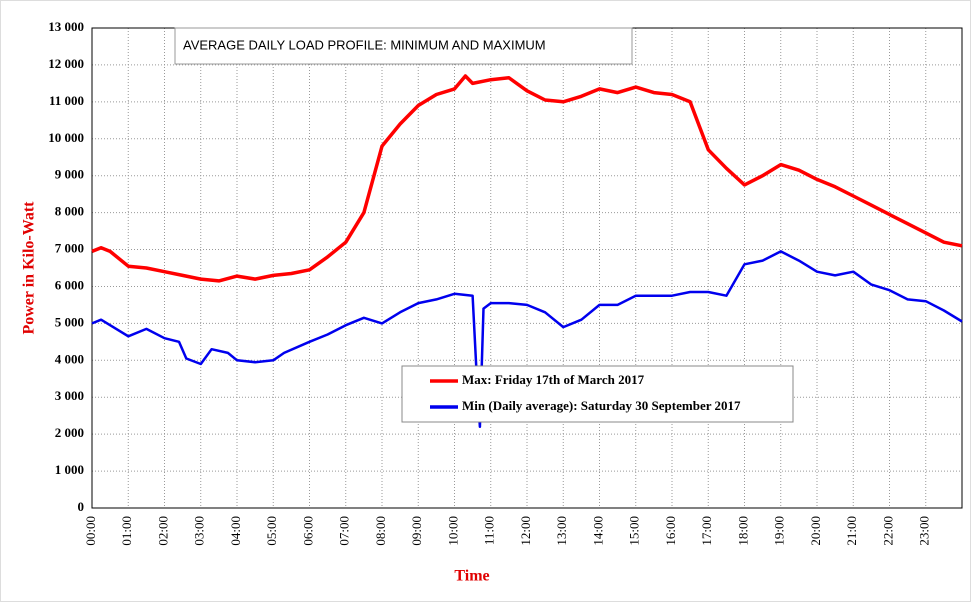 This screenshot has width=971, height=602. What do you see at coordinates (634, 531) in the screenshot?
I see `x-tick-label: 15:00` at bounding box center [634, 531].